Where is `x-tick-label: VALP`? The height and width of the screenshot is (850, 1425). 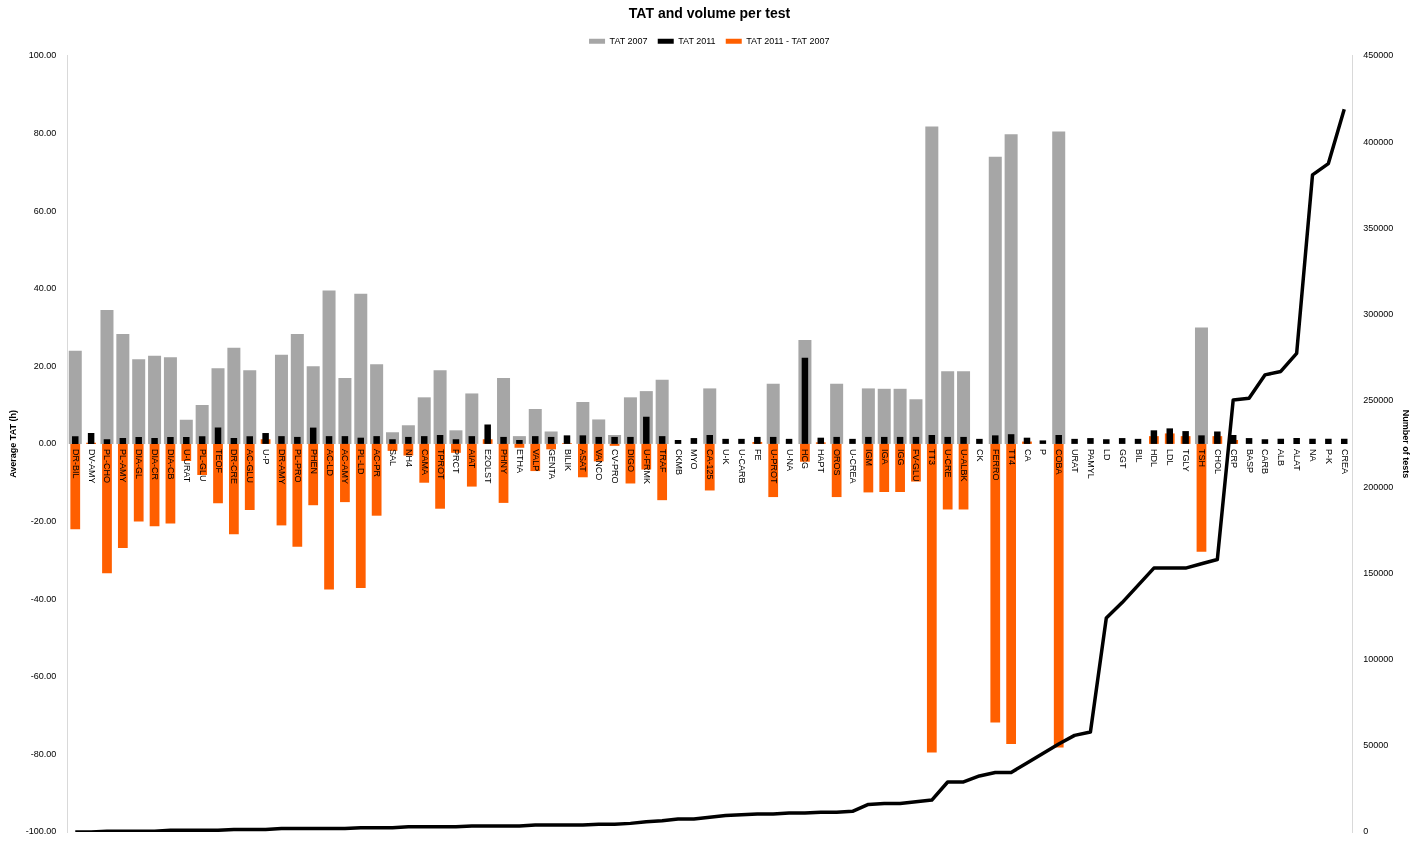 x-tick-label: VALP is located at coordinates (535, 460).